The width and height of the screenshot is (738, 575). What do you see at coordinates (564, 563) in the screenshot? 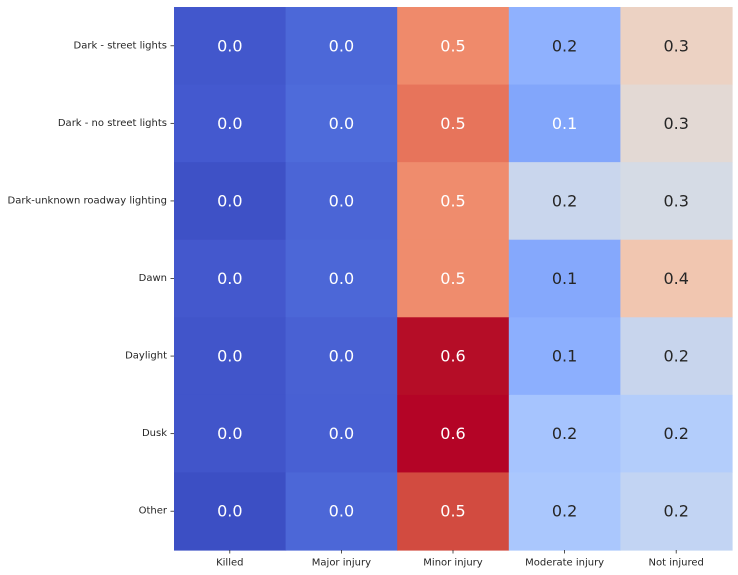
I see `x-tick-label: Moderate injury` at bounding box center [564, 563].